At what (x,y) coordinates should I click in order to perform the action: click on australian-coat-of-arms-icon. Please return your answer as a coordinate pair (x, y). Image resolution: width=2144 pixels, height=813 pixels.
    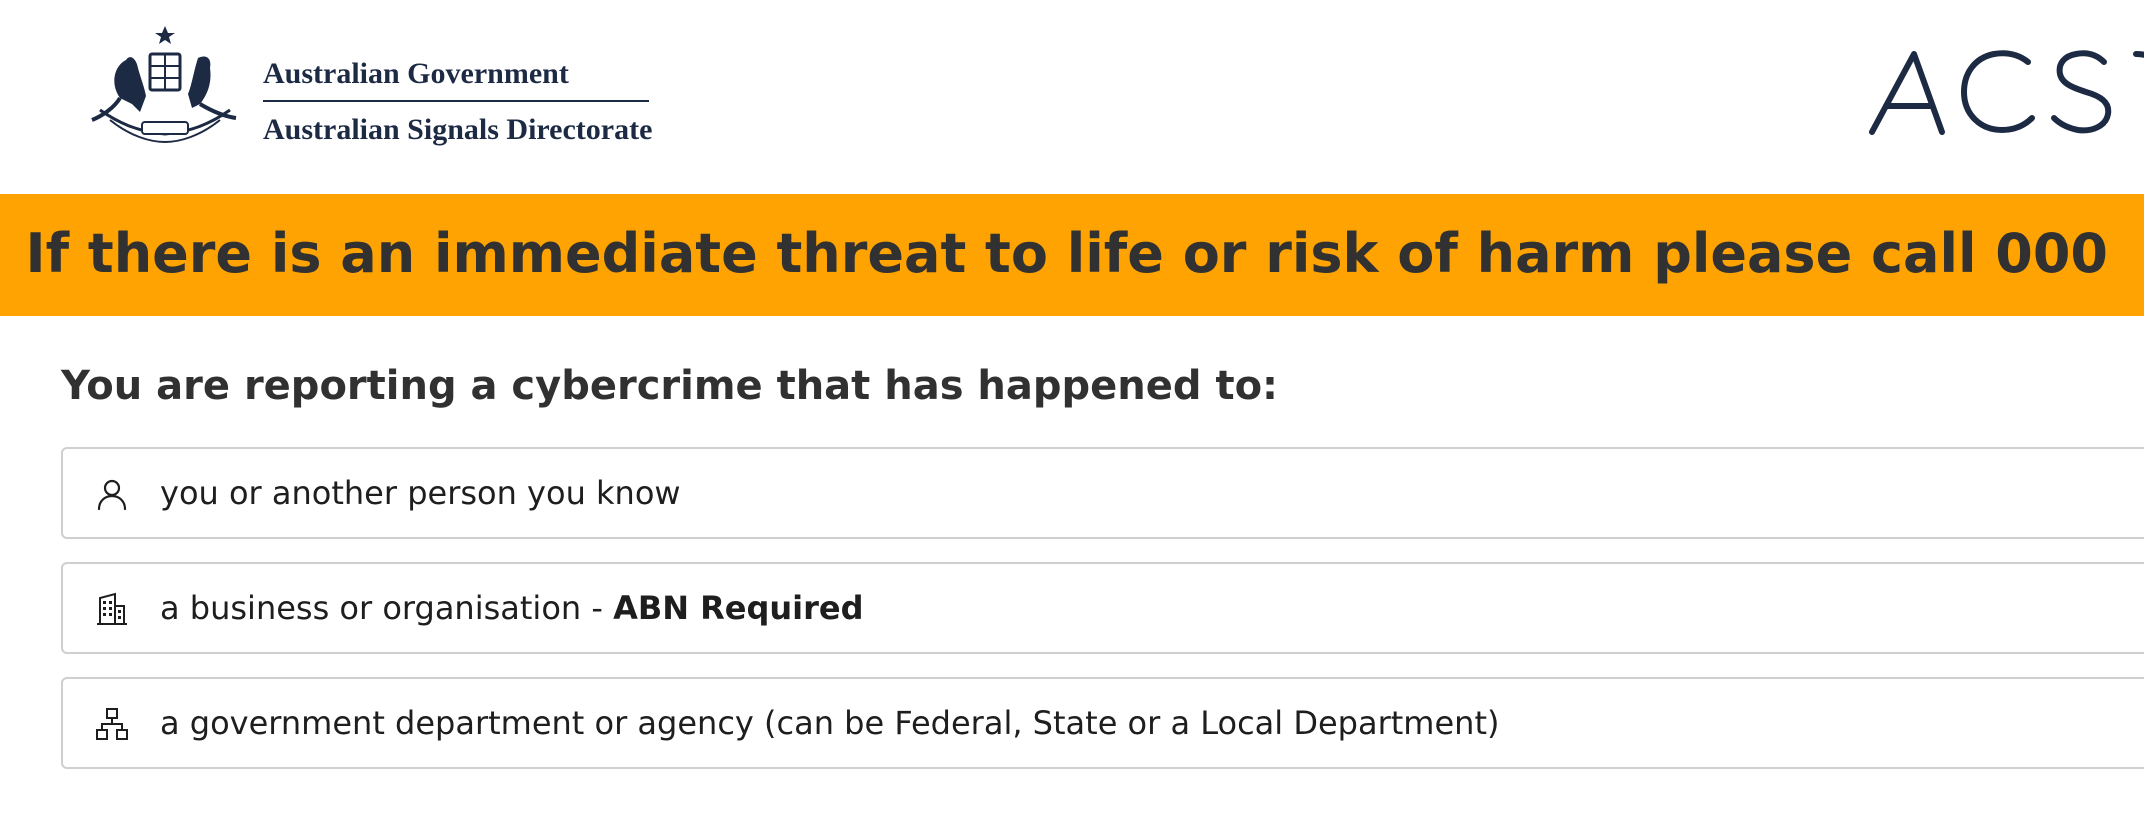
    Looking at the image, I should click on (164, 85).